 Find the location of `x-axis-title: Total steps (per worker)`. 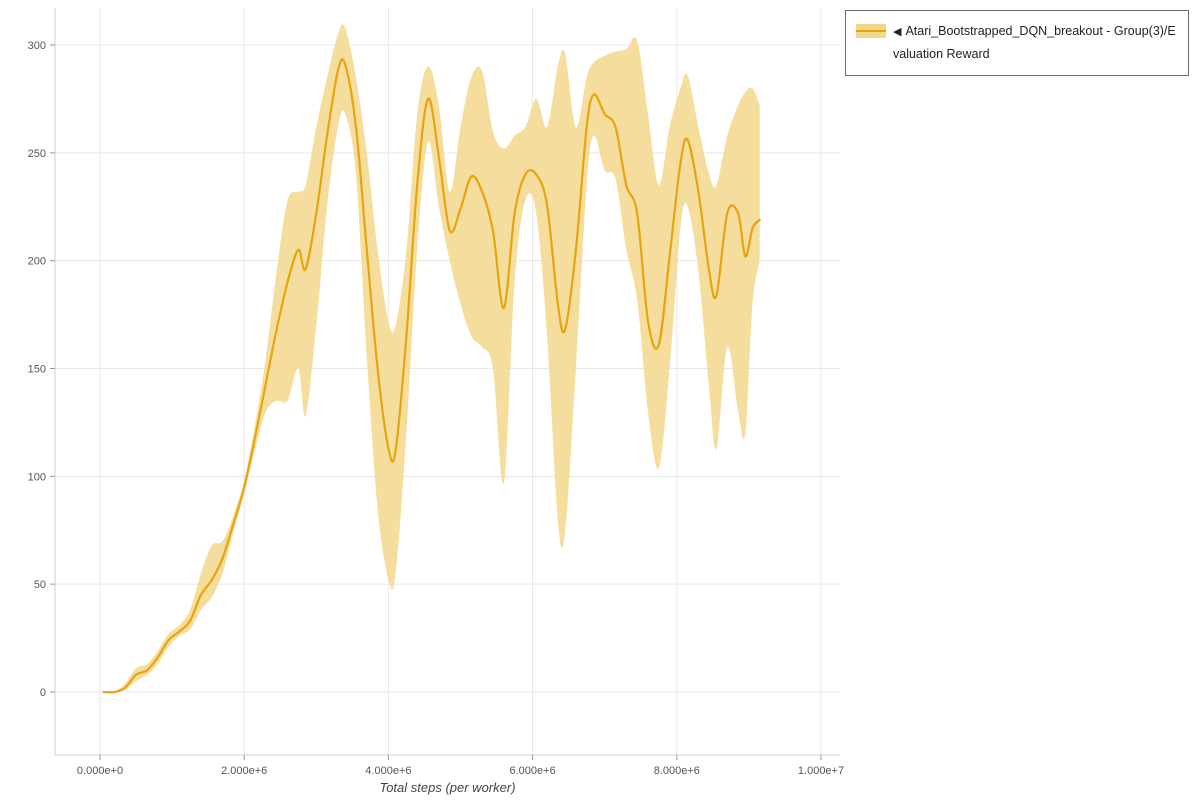

x-axis-title: Total steps (per worker) is located at coordinates (447, 787).